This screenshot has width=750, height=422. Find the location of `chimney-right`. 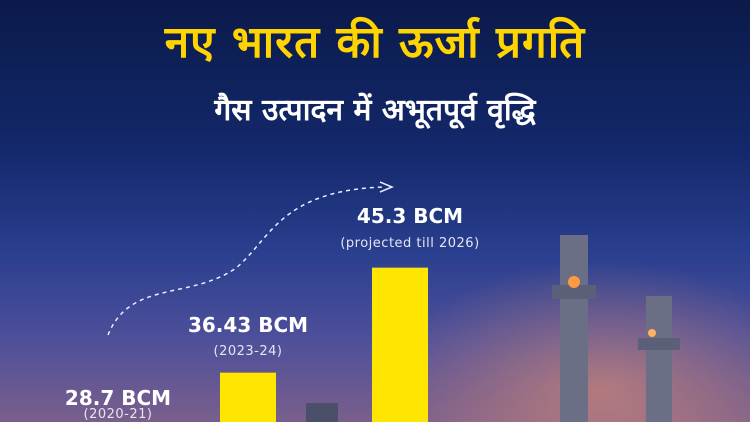

chimney-right is located at coordinates (659, 359).